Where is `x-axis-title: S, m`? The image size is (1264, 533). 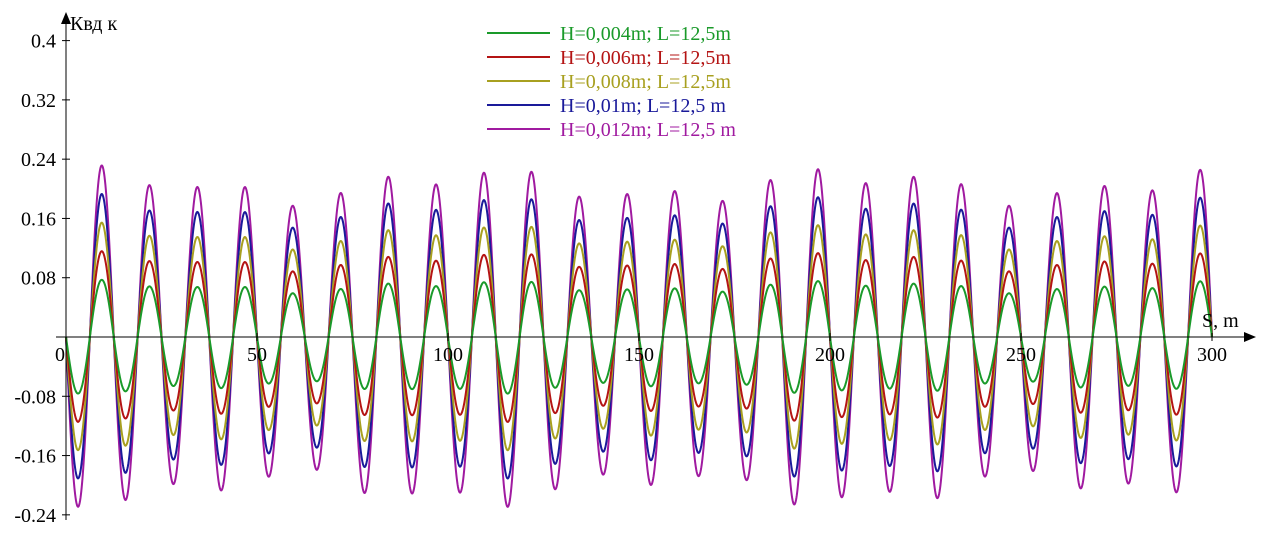 x-axis-title: S, m is located at coordinates (1220, 321).